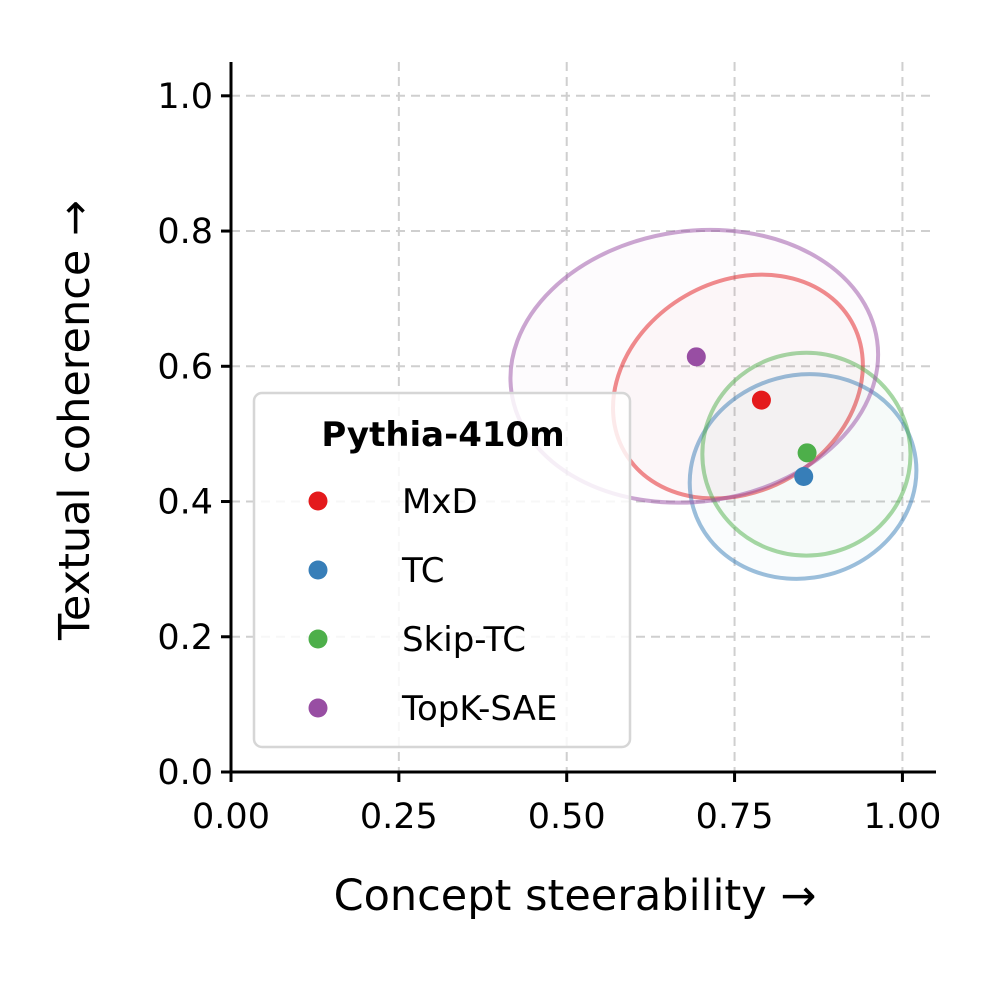 The height and width of the screenshot is (1006, 996). Describe the element at coordinates (464, 640) in the screenshot. I see `legend-label-skip-tc: Skip-TC` at that location.